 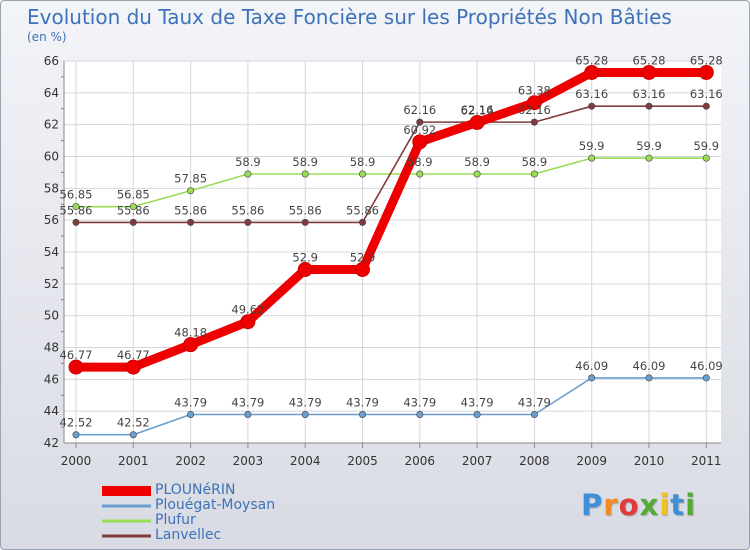 What do you see at coordinates (611, 505) in the screenshot?
I see `logo-letter: r` at bounding box center [611, 505].